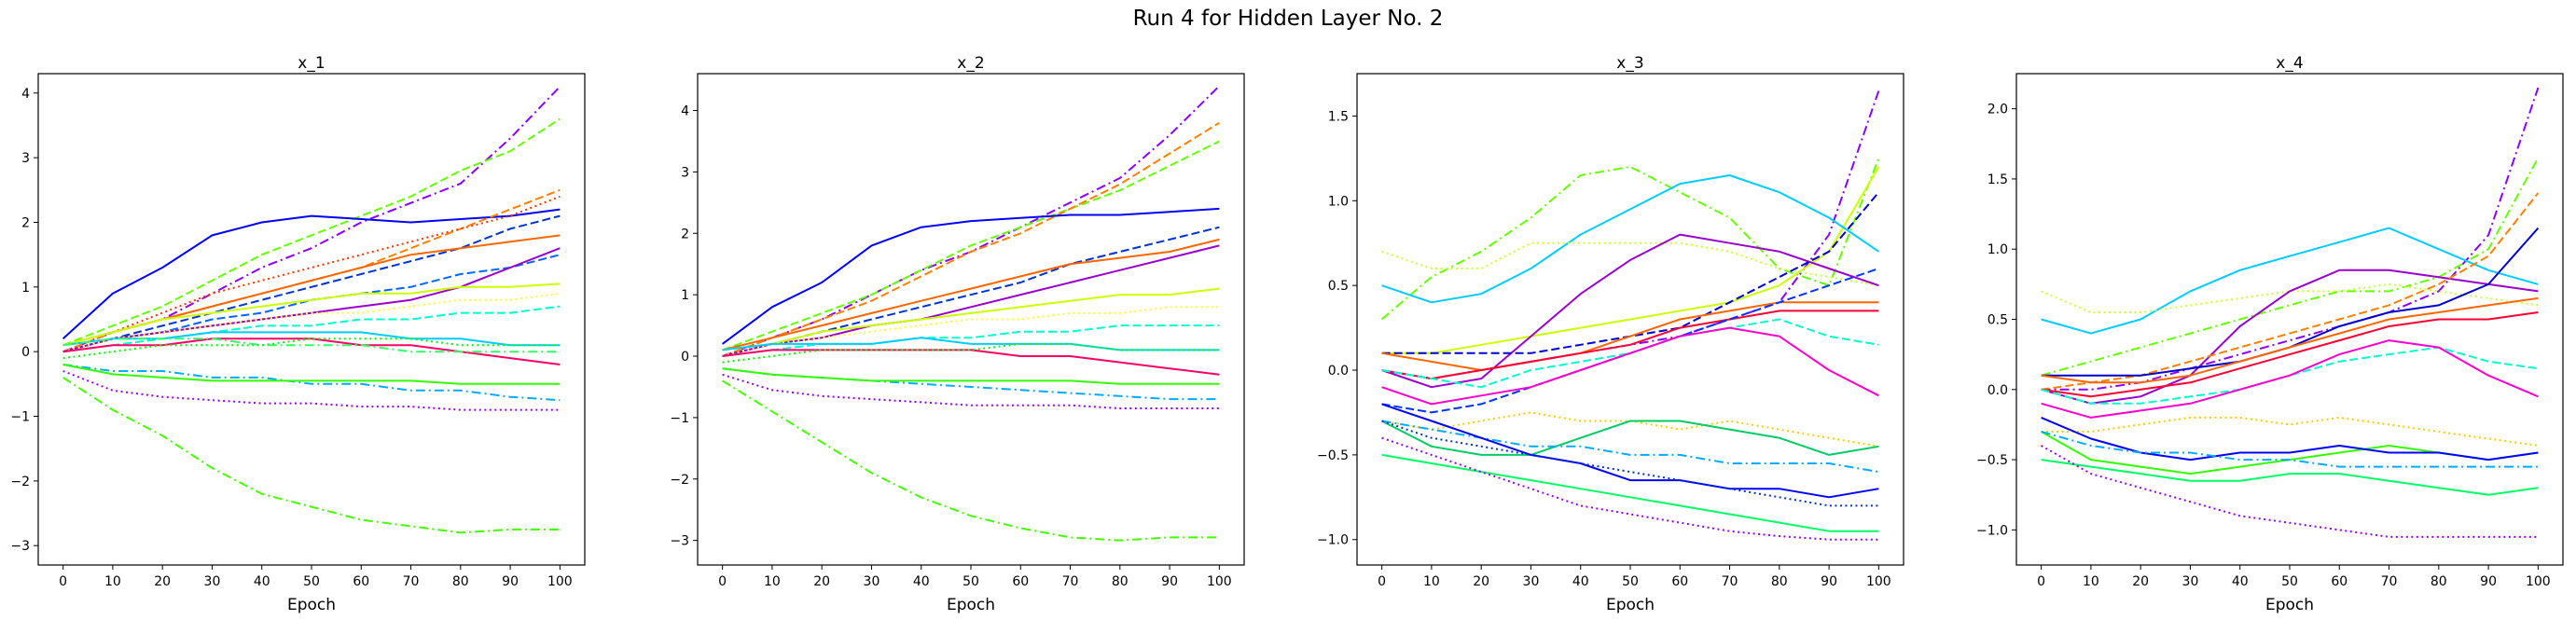 The image size is (2576, 620). I want to click on y-tick-label: −1.0, so click(1333, 540).